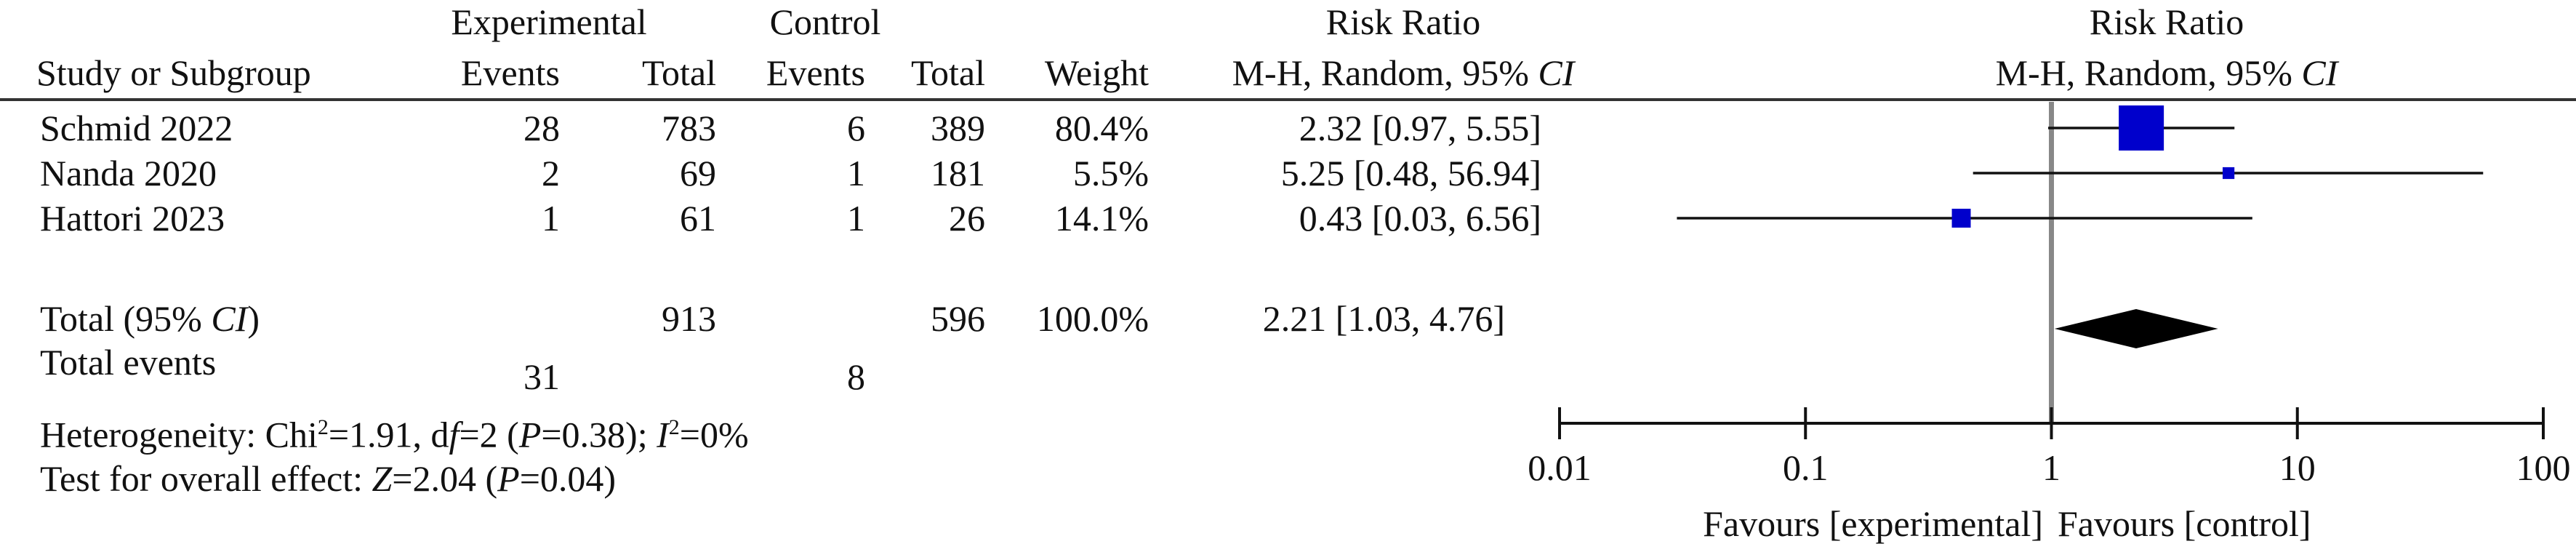 Image resolution: width=2576 pixels, height=552 pixels. I want to click on het-part: =2 (, so click(489, 434).